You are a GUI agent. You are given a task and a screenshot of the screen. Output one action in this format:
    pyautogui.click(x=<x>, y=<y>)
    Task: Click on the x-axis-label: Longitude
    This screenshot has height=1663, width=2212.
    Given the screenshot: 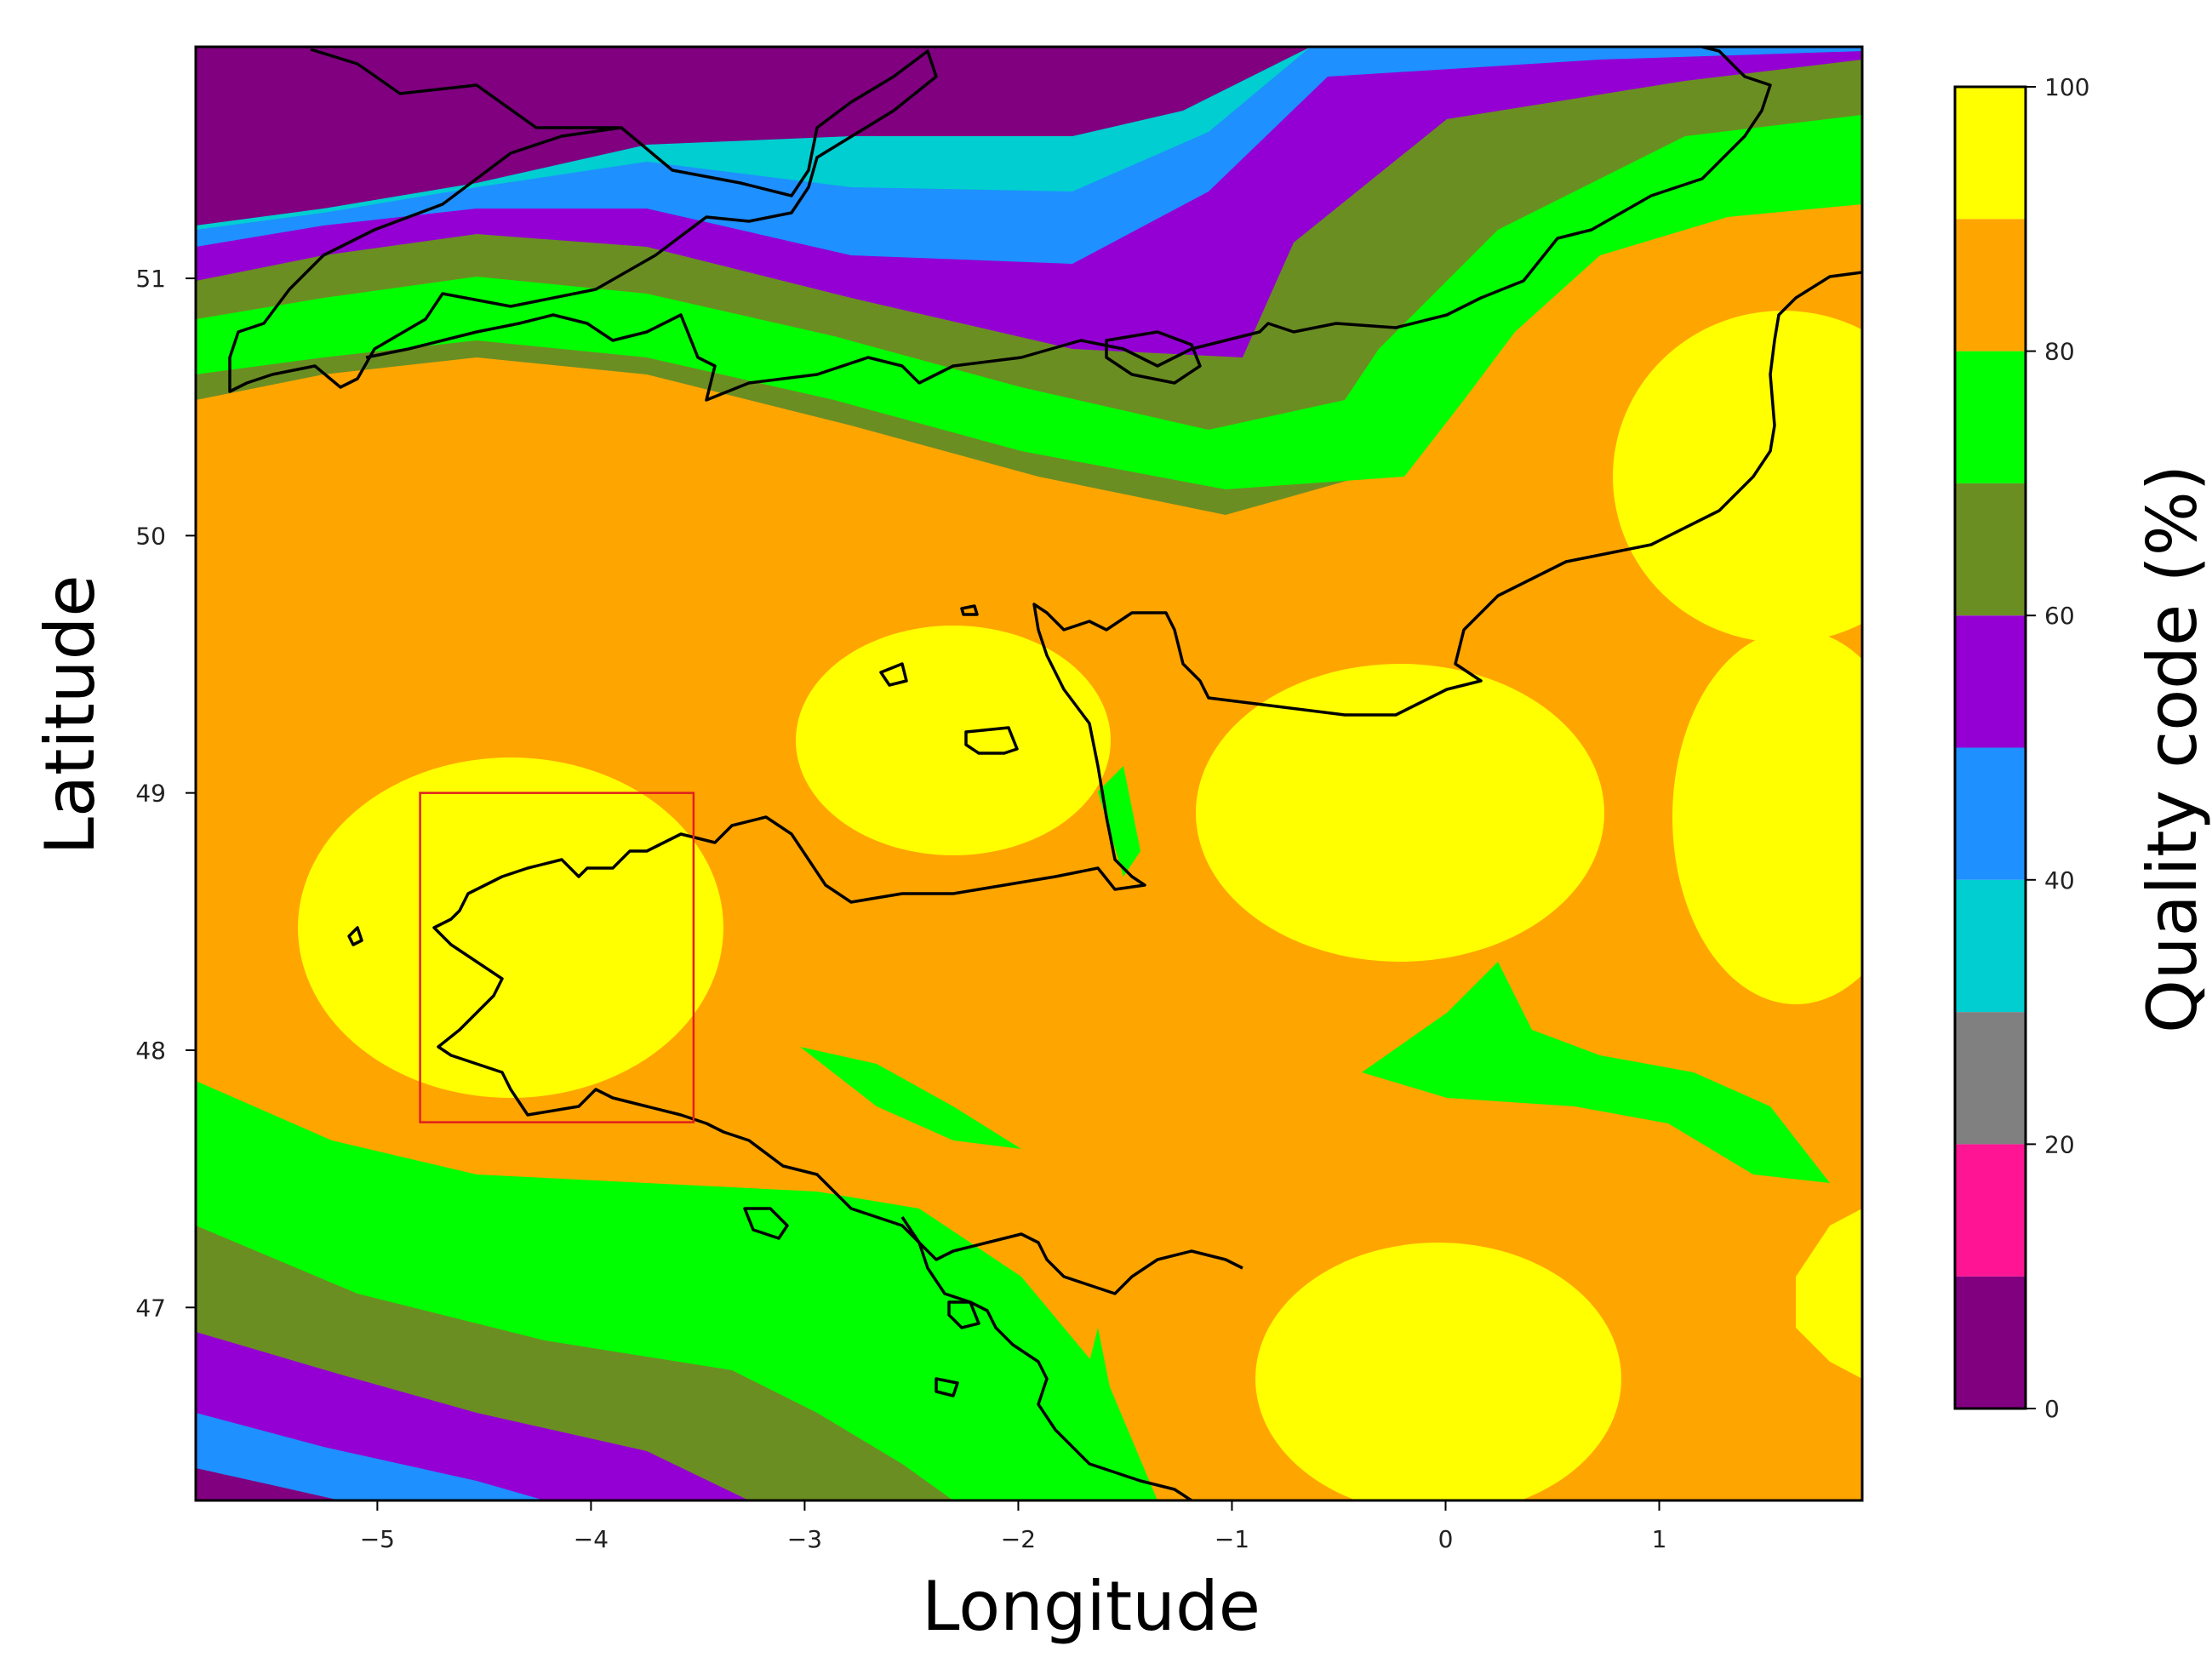 What is the action you would take?
    pyautogui.click(x=1091, y=1606)
    